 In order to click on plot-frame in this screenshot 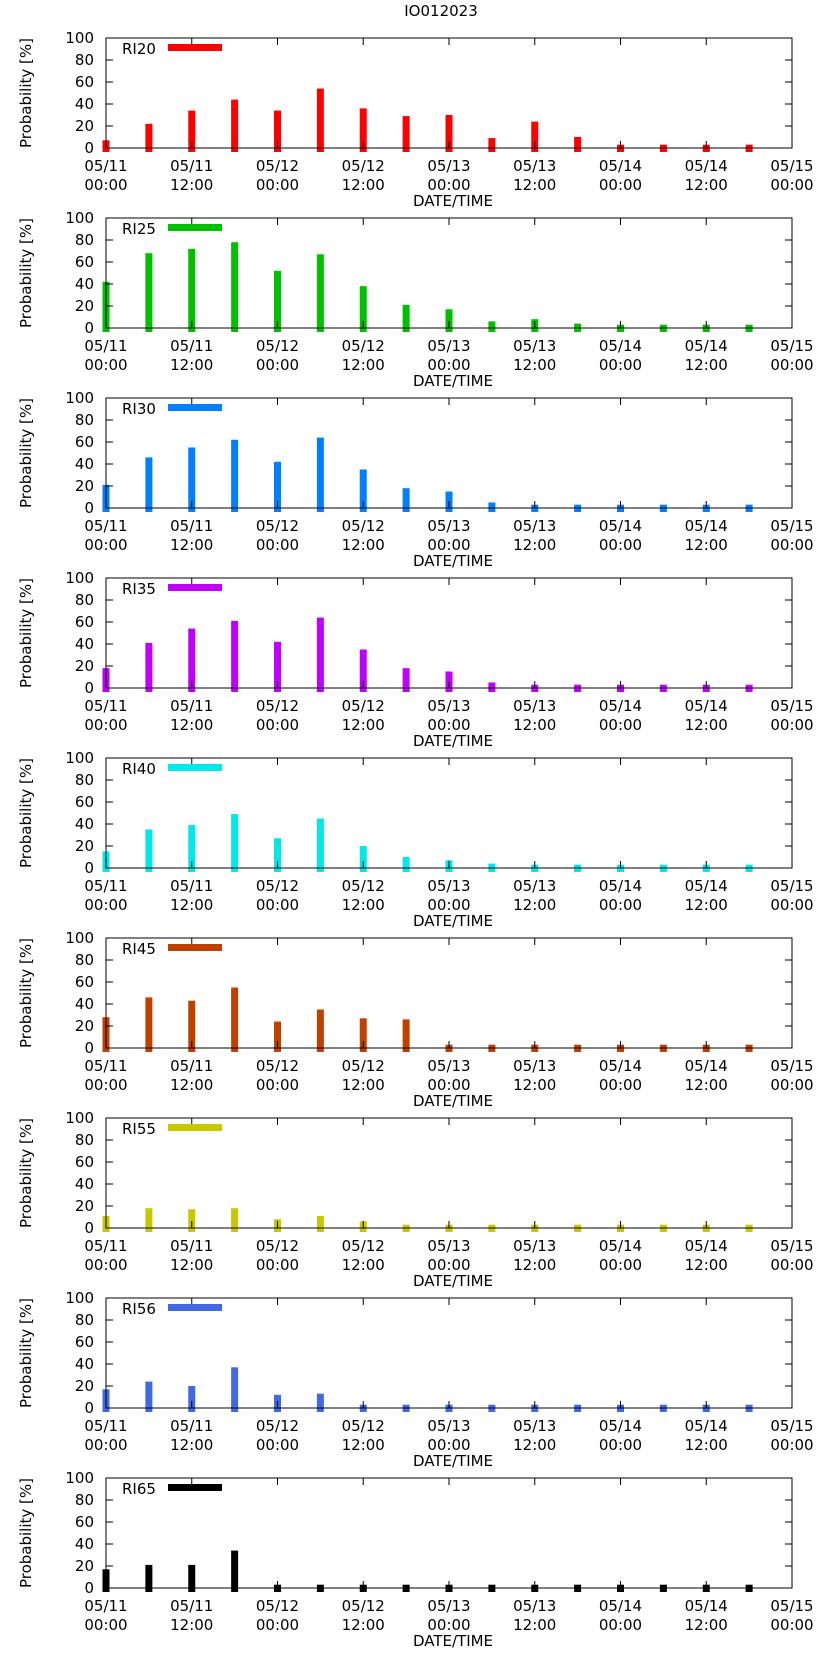, I will do `click(449, 1173)`.